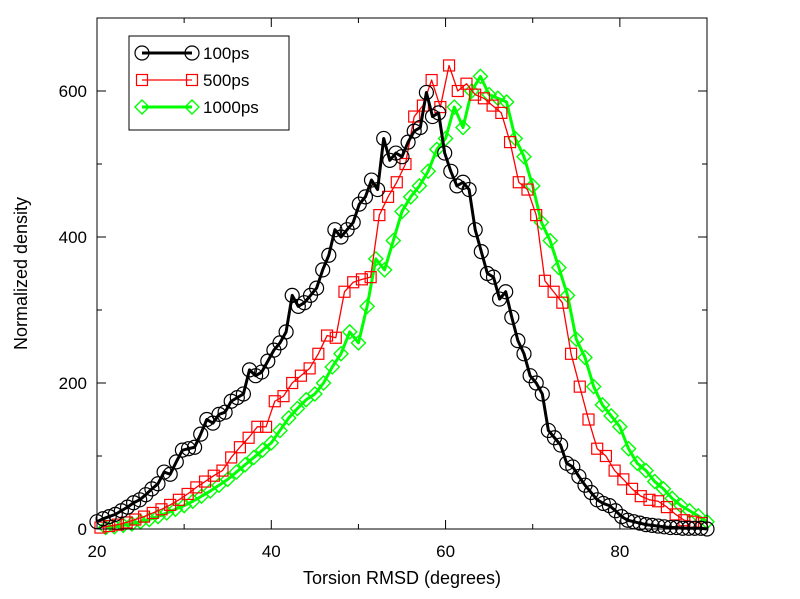 This screenshot has height=599, width=800. What do you see at coordinates (271, 551) in the screenshot?
I see `x-tick-label: 40` at bounding box center [271, 551].